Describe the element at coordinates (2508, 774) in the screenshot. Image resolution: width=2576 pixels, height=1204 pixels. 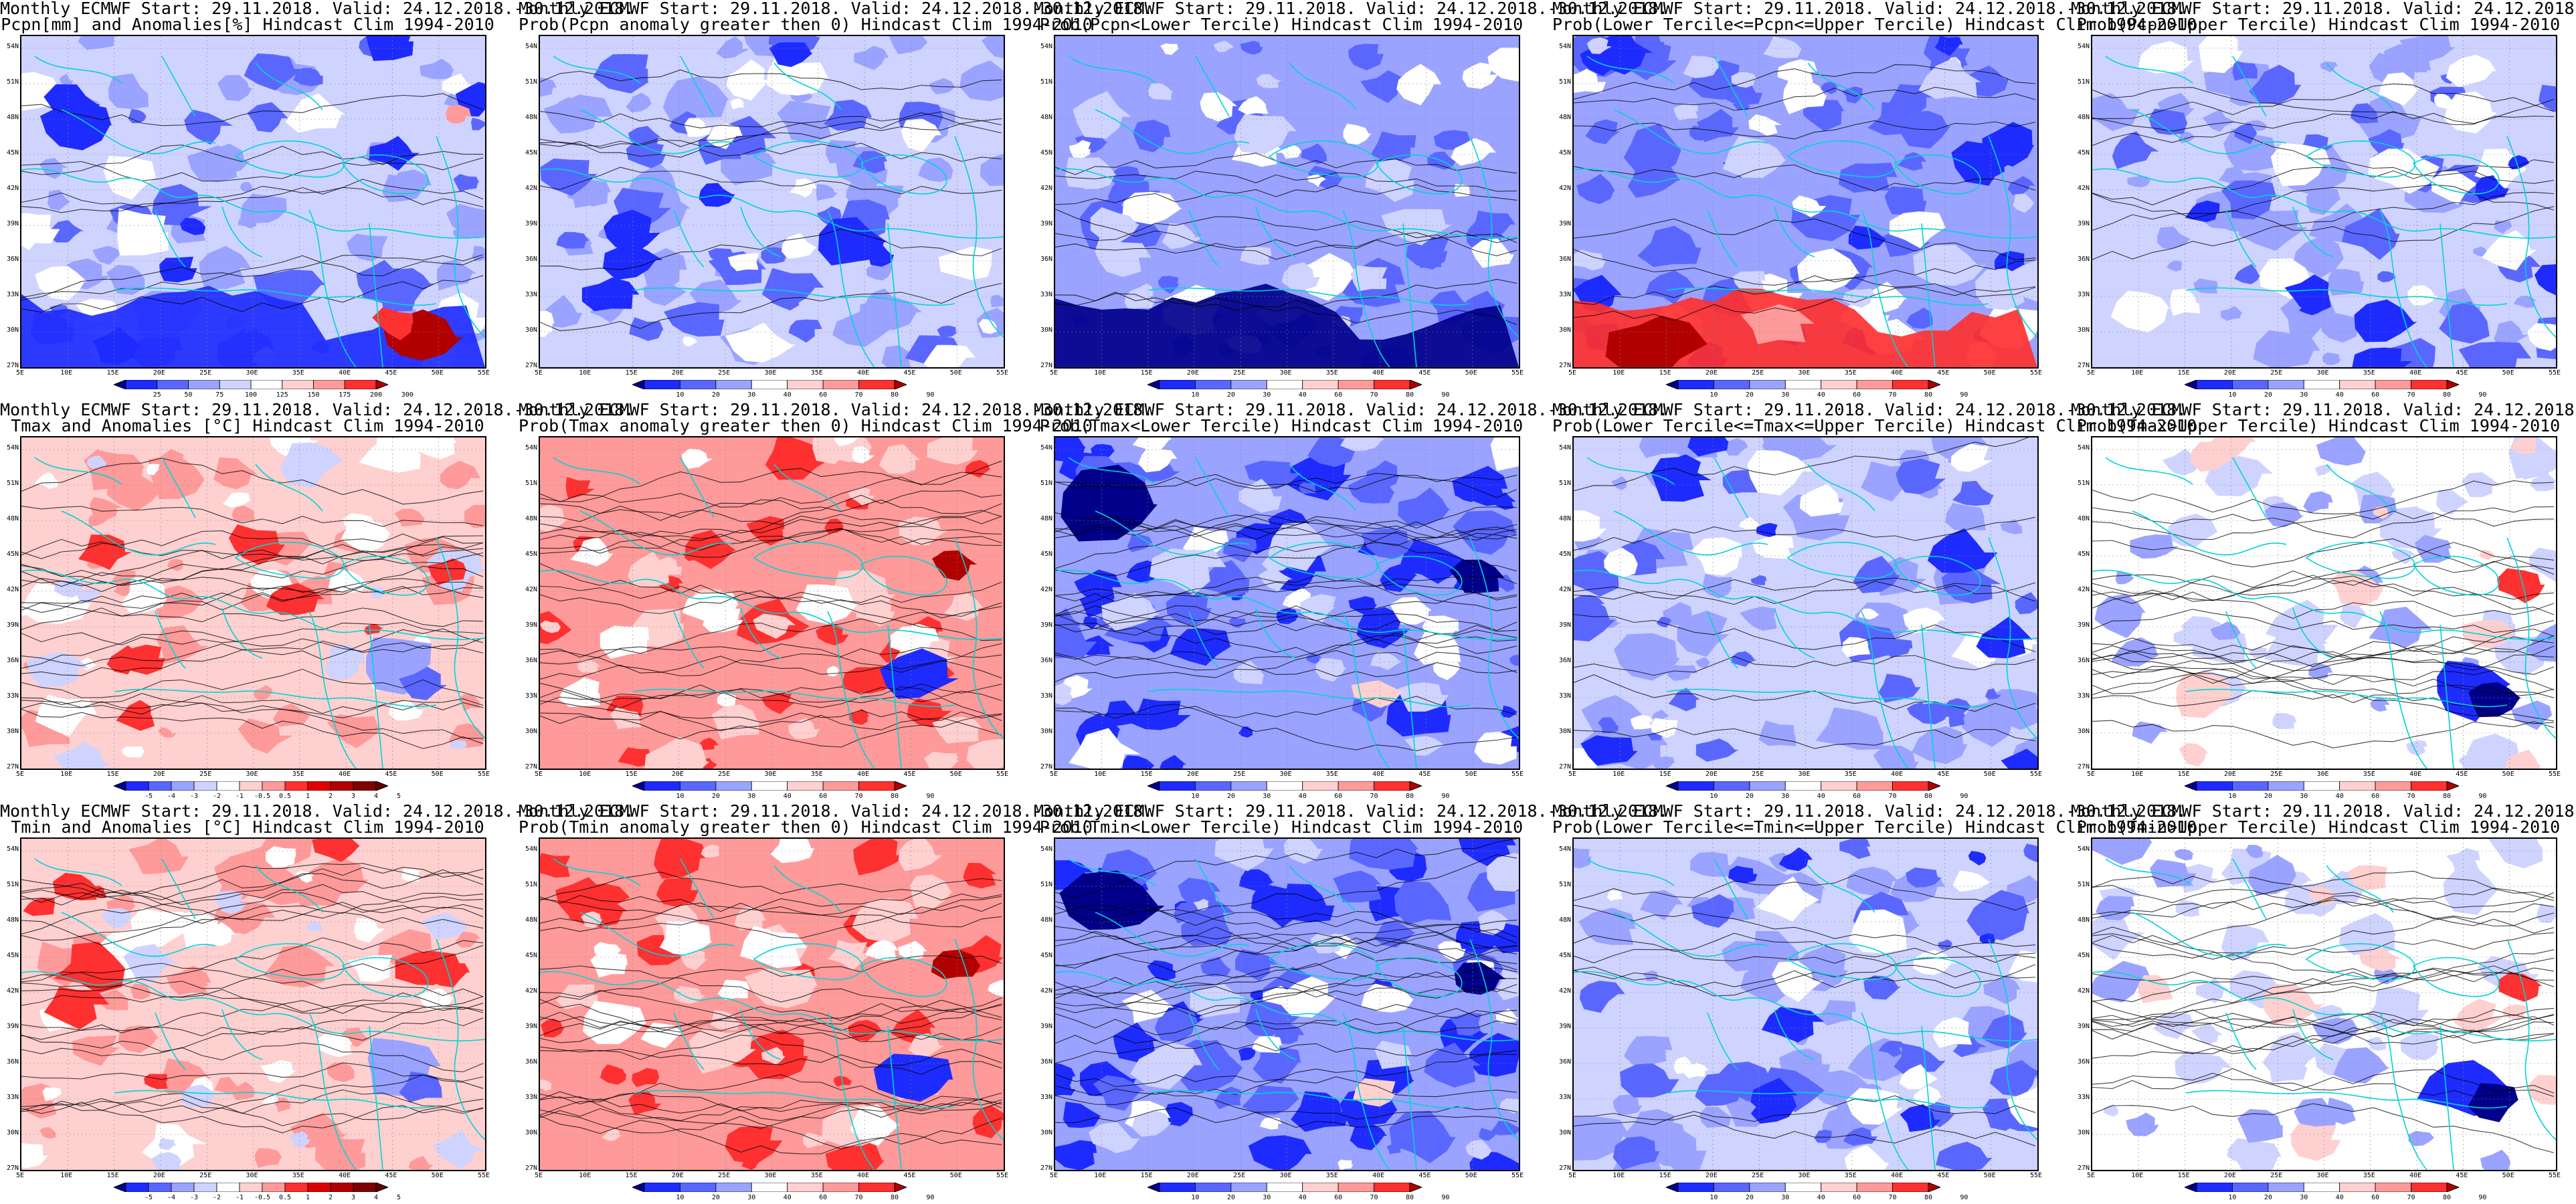
I see `longitude-label: 50E` at that location.